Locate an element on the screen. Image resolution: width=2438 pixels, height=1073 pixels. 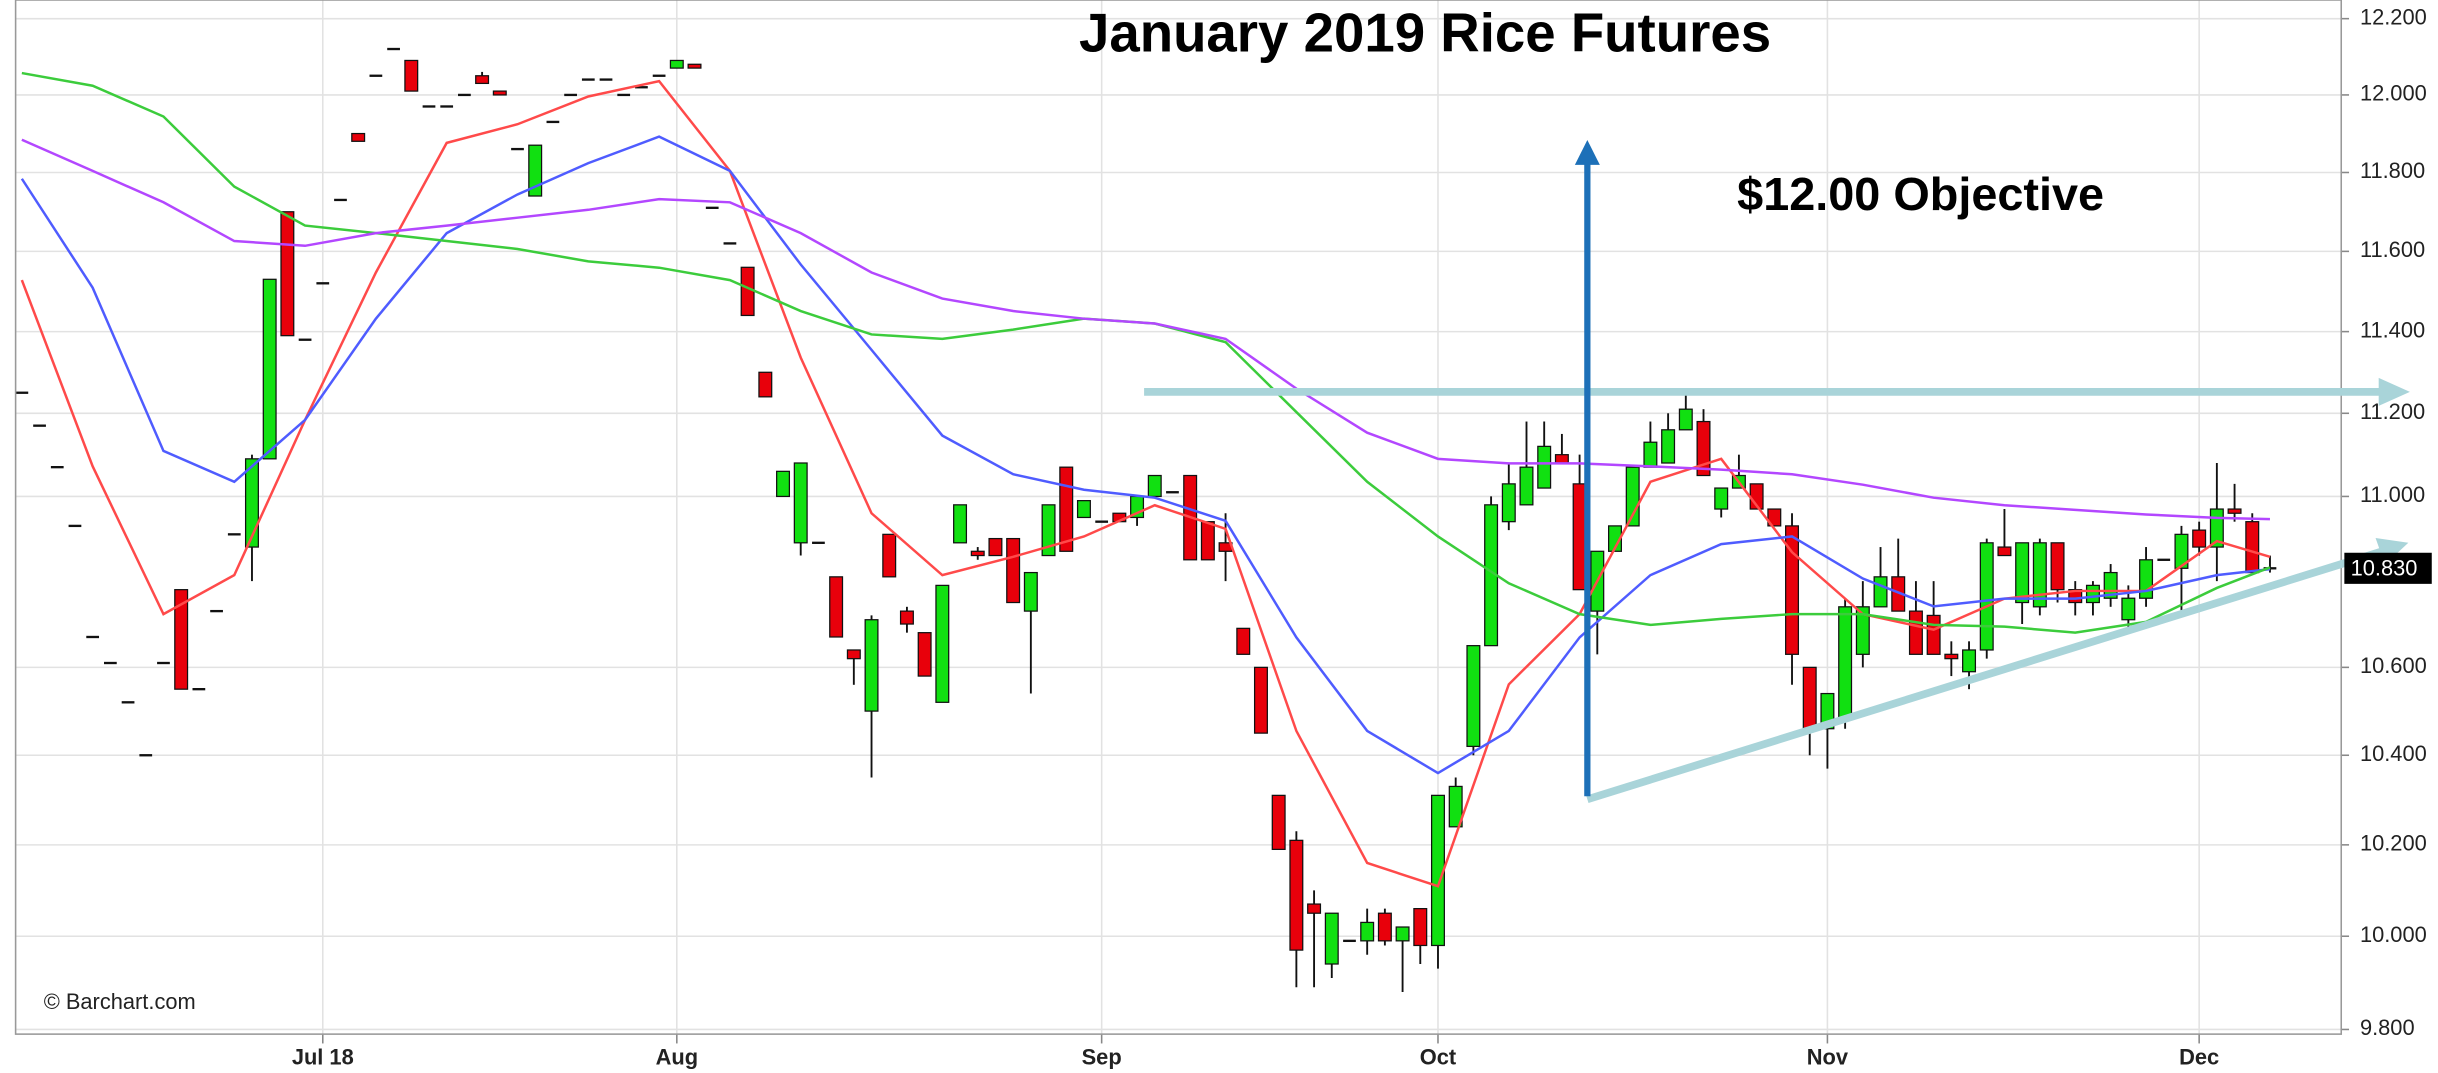
last-price-label: 10.830 is located at coordinates (2384, 568).